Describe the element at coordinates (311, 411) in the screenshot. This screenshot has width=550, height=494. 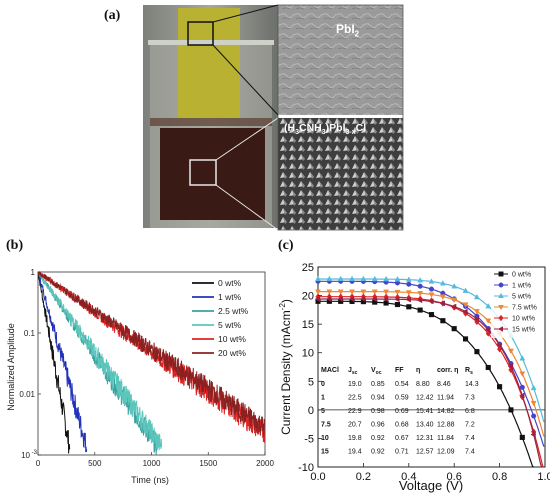
I see `y-tick-label-c: 0` at that location.